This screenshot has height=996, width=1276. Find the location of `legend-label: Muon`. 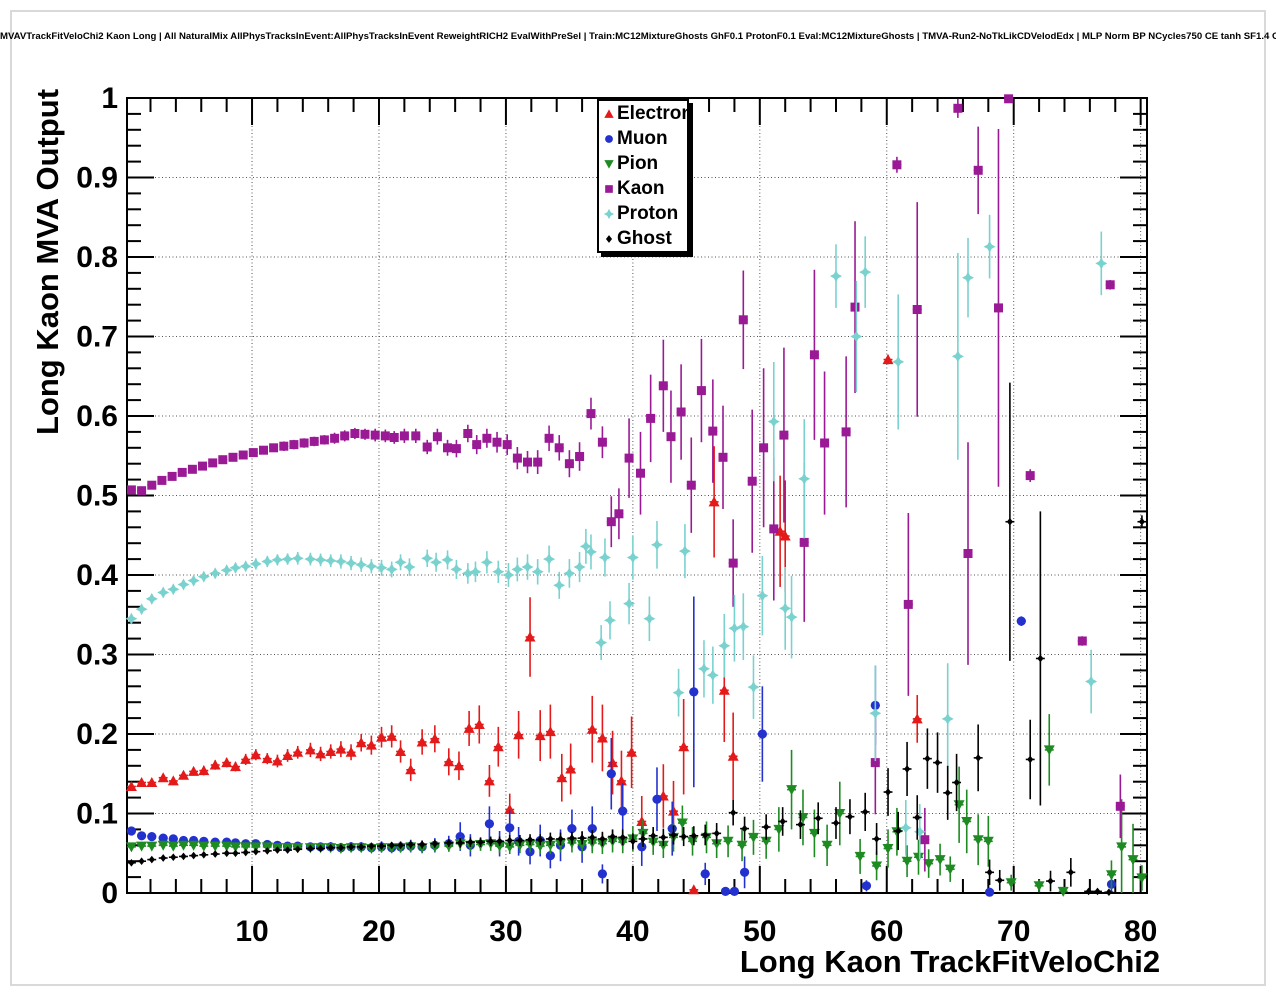

legend-label: Muon is located at coordinates (642, 138).